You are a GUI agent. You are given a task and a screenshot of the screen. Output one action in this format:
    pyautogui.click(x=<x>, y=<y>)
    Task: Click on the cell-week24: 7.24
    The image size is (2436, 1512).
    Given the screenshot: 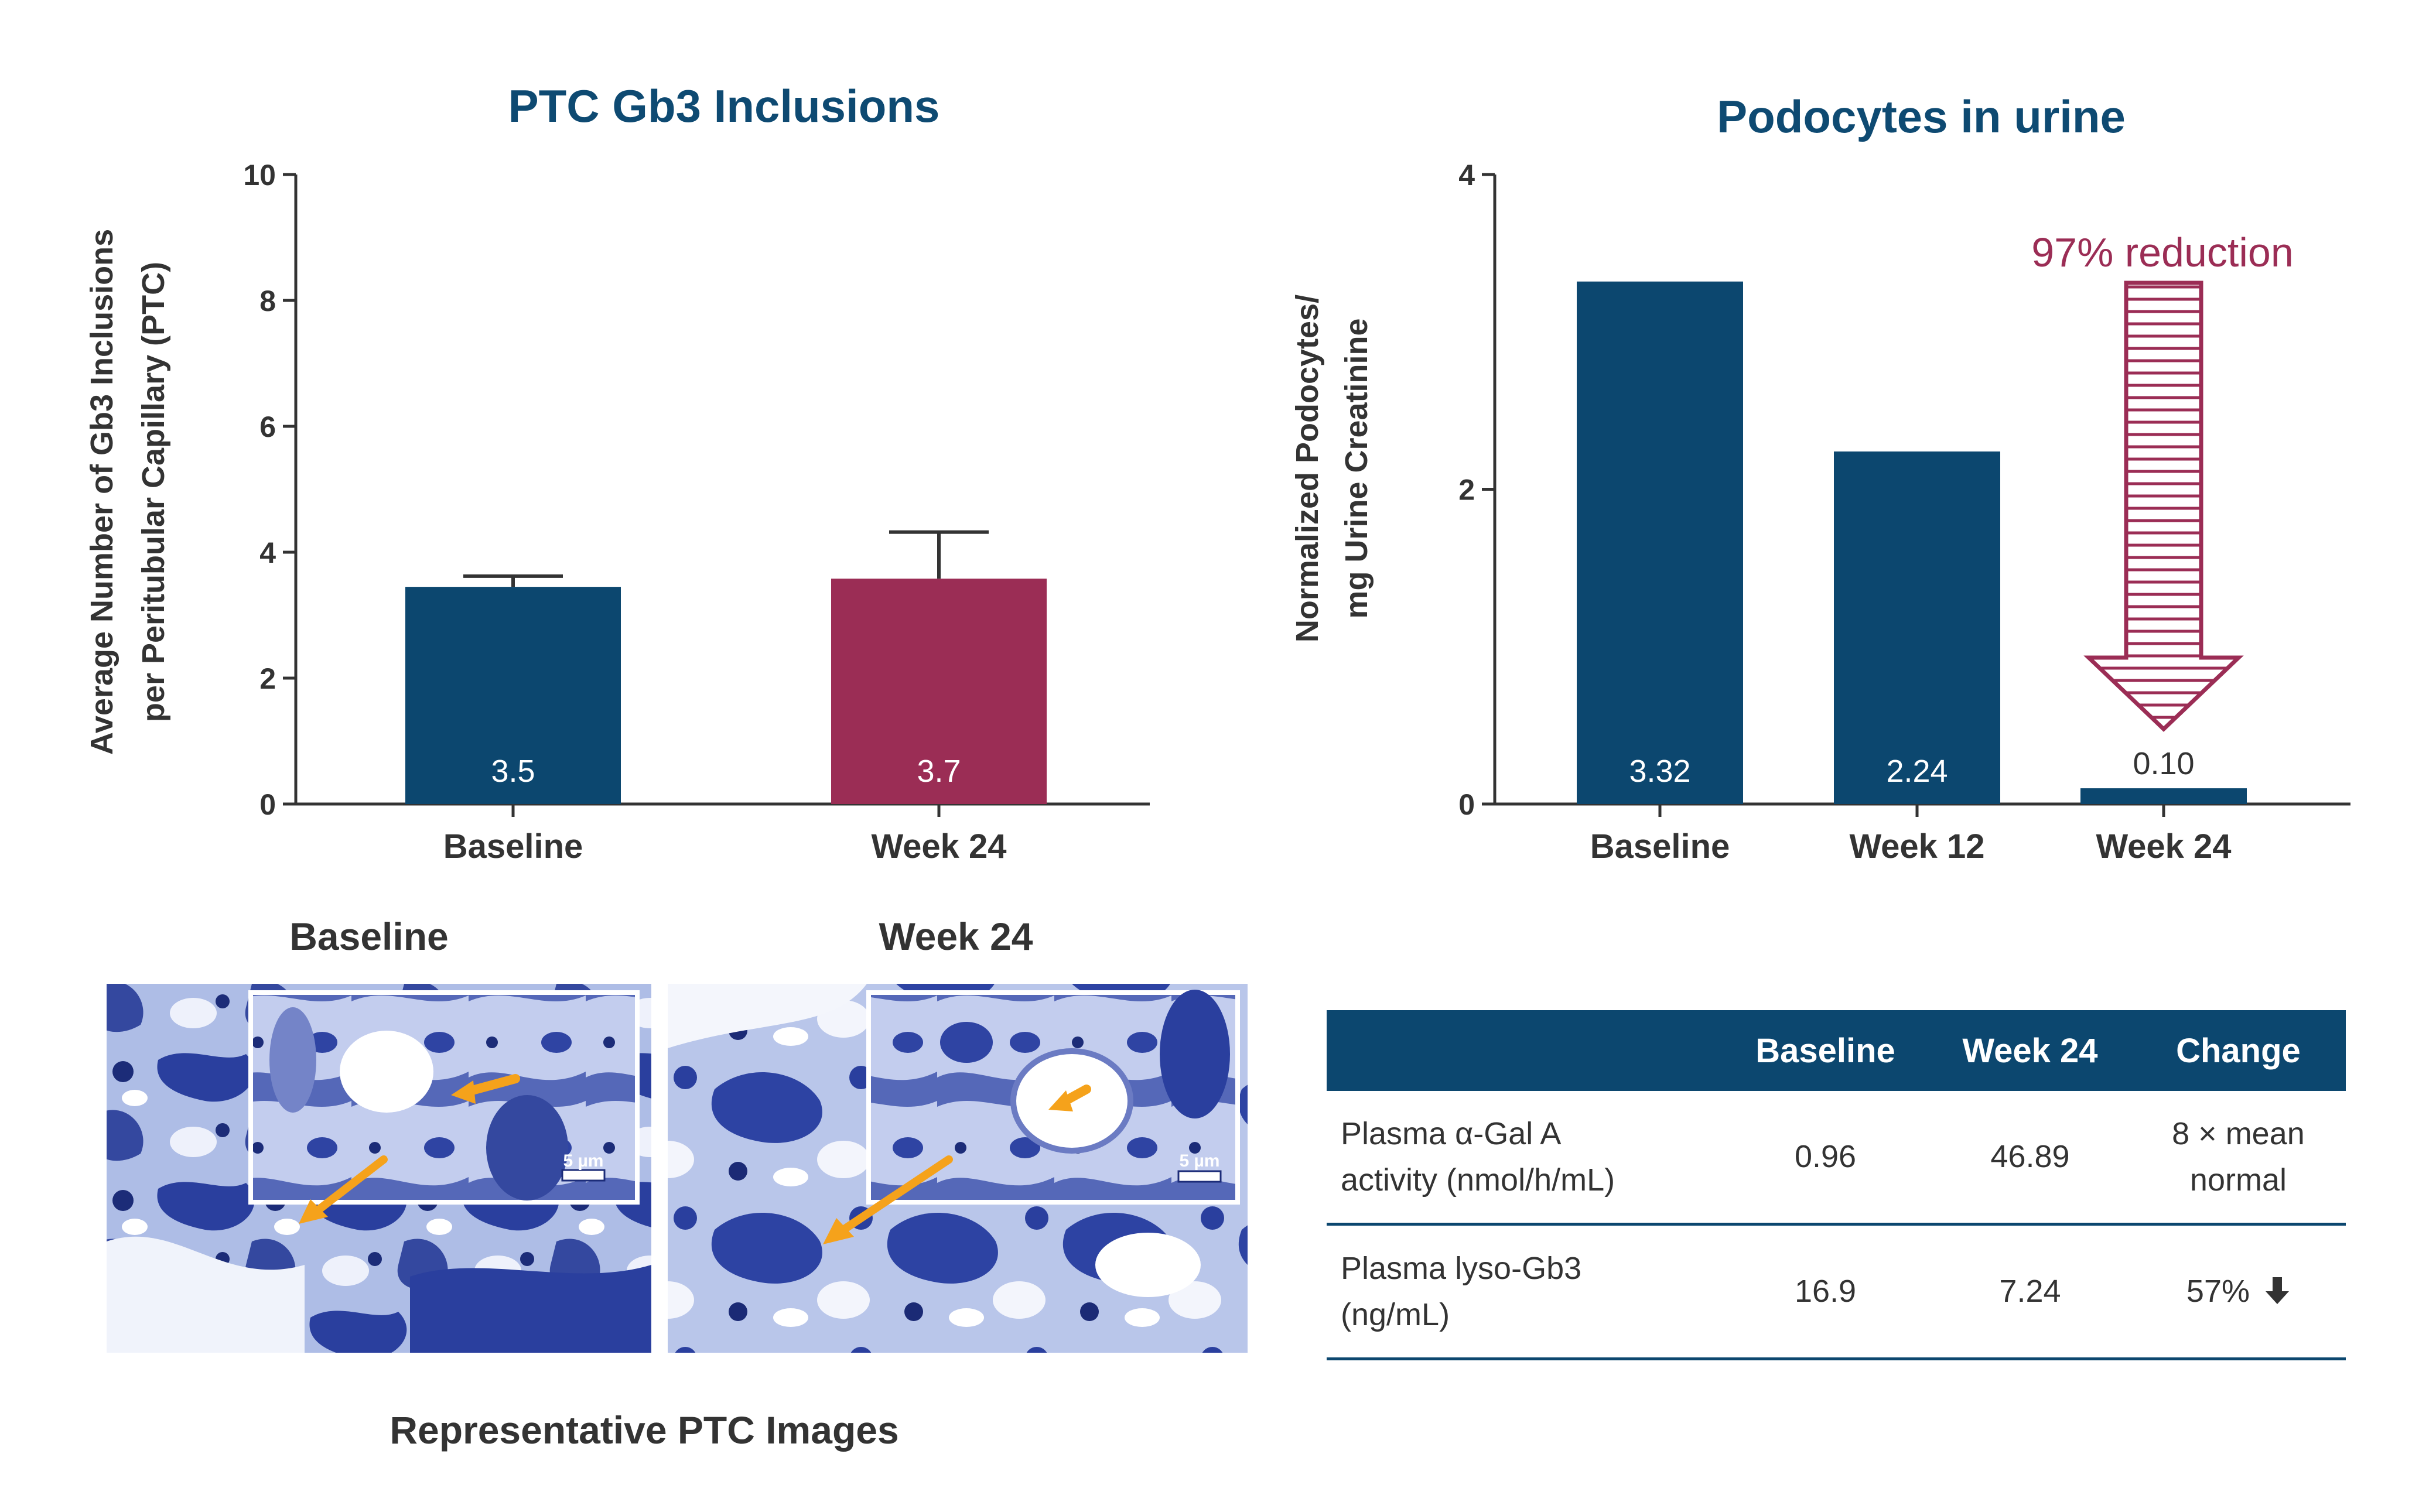 What is the action you would take?
    pyautogui.click(x=2030, y=1292)
    